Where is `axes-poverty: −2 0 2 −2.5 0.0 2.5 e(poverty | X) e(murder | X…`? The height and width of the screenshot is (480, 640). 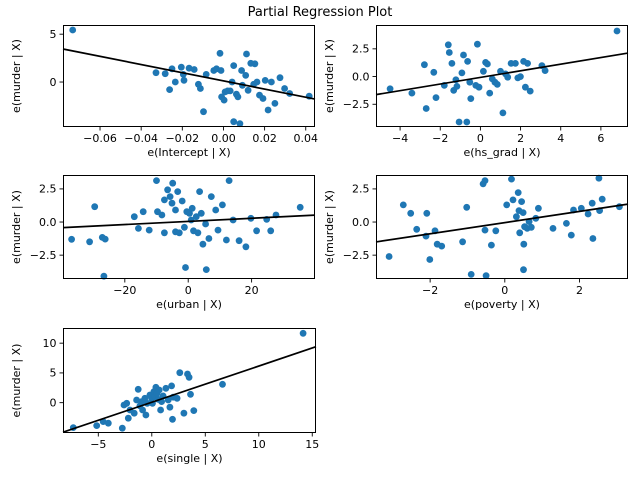 axes-poverty: −2 0 2 −2.5 0.0 2.5 e(poverty | X) e(murder | X… is located at coordinates (476, 242).